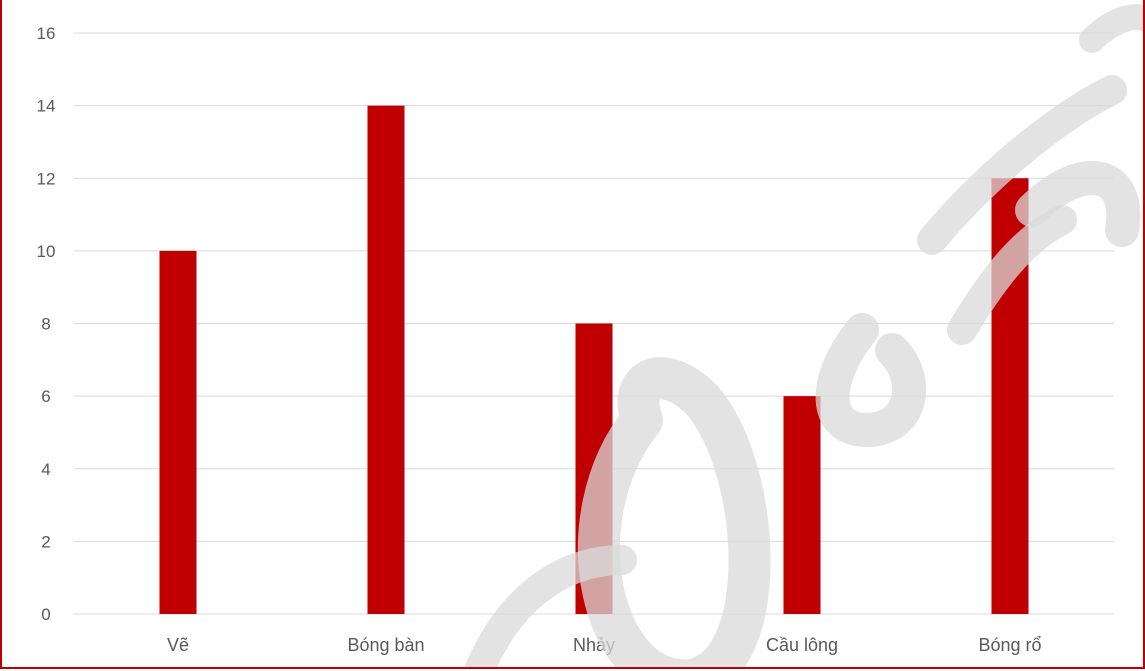  I want to click on y-tick-label: 2, so click(45, 541).